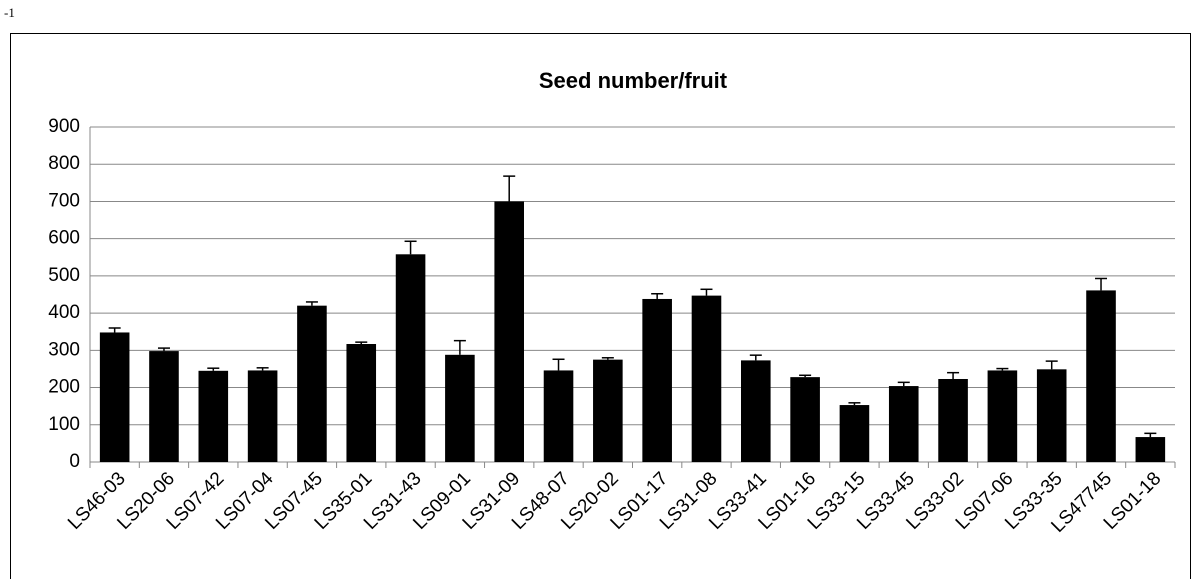  What do you see at coordinates (64, 200) in the screenshot?
I see `y-tick-label: 700` at bounding box center [64, 200].